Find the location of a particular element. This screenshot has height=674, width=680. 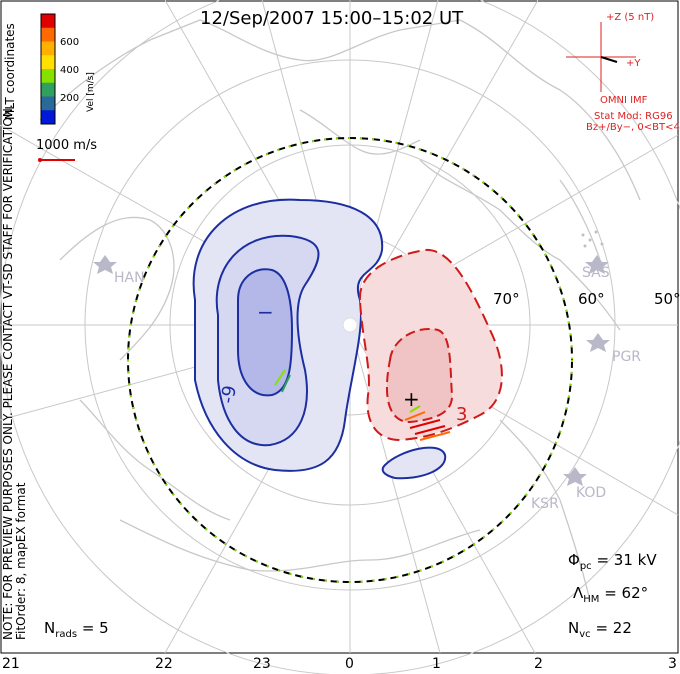

negative-sign: − is located at coordinates (265, 312).